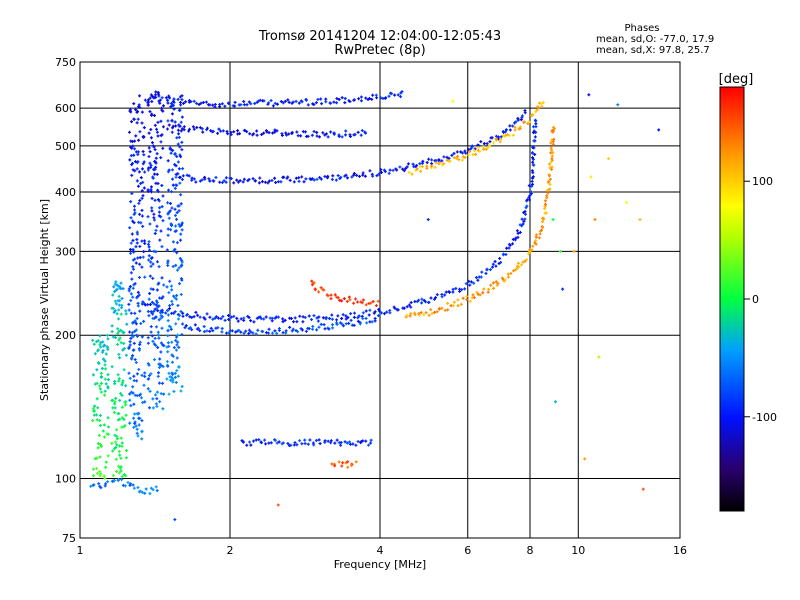  What do you see at coordinates (627, 203) in the screenshot?
I see `scatter-point` at bounding box center [627, 203].